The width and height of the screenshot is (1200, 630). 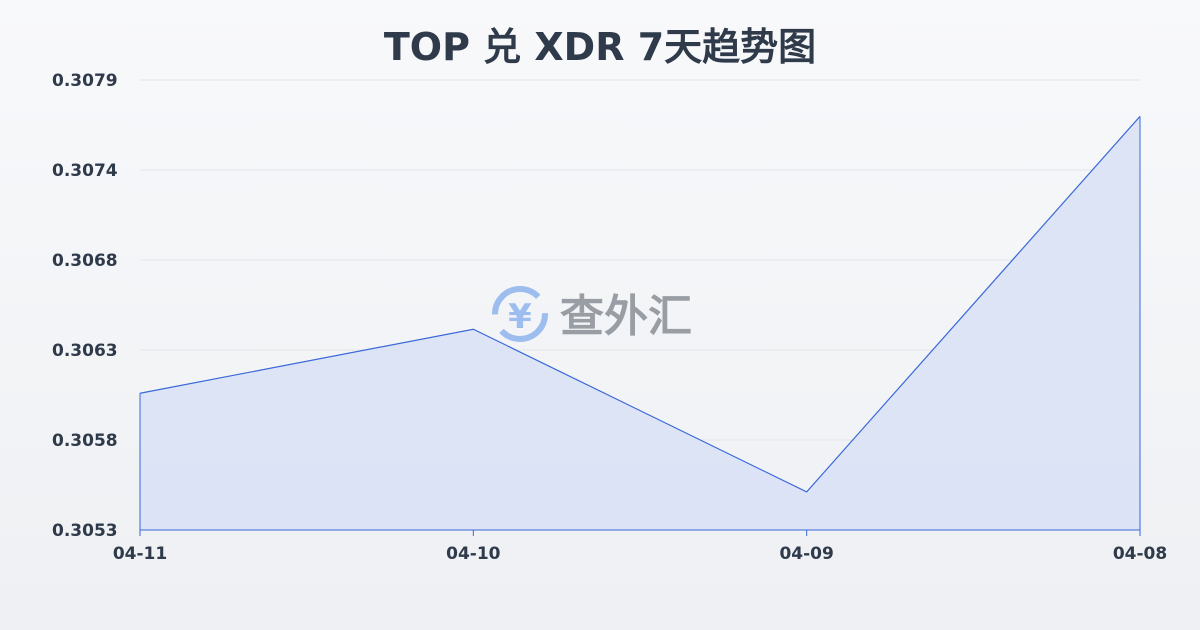 What do you see at coordinates (1140, 554) in the screenshot?
I see `x-tick-label: 04-08` at bounding box center [1140, 554].